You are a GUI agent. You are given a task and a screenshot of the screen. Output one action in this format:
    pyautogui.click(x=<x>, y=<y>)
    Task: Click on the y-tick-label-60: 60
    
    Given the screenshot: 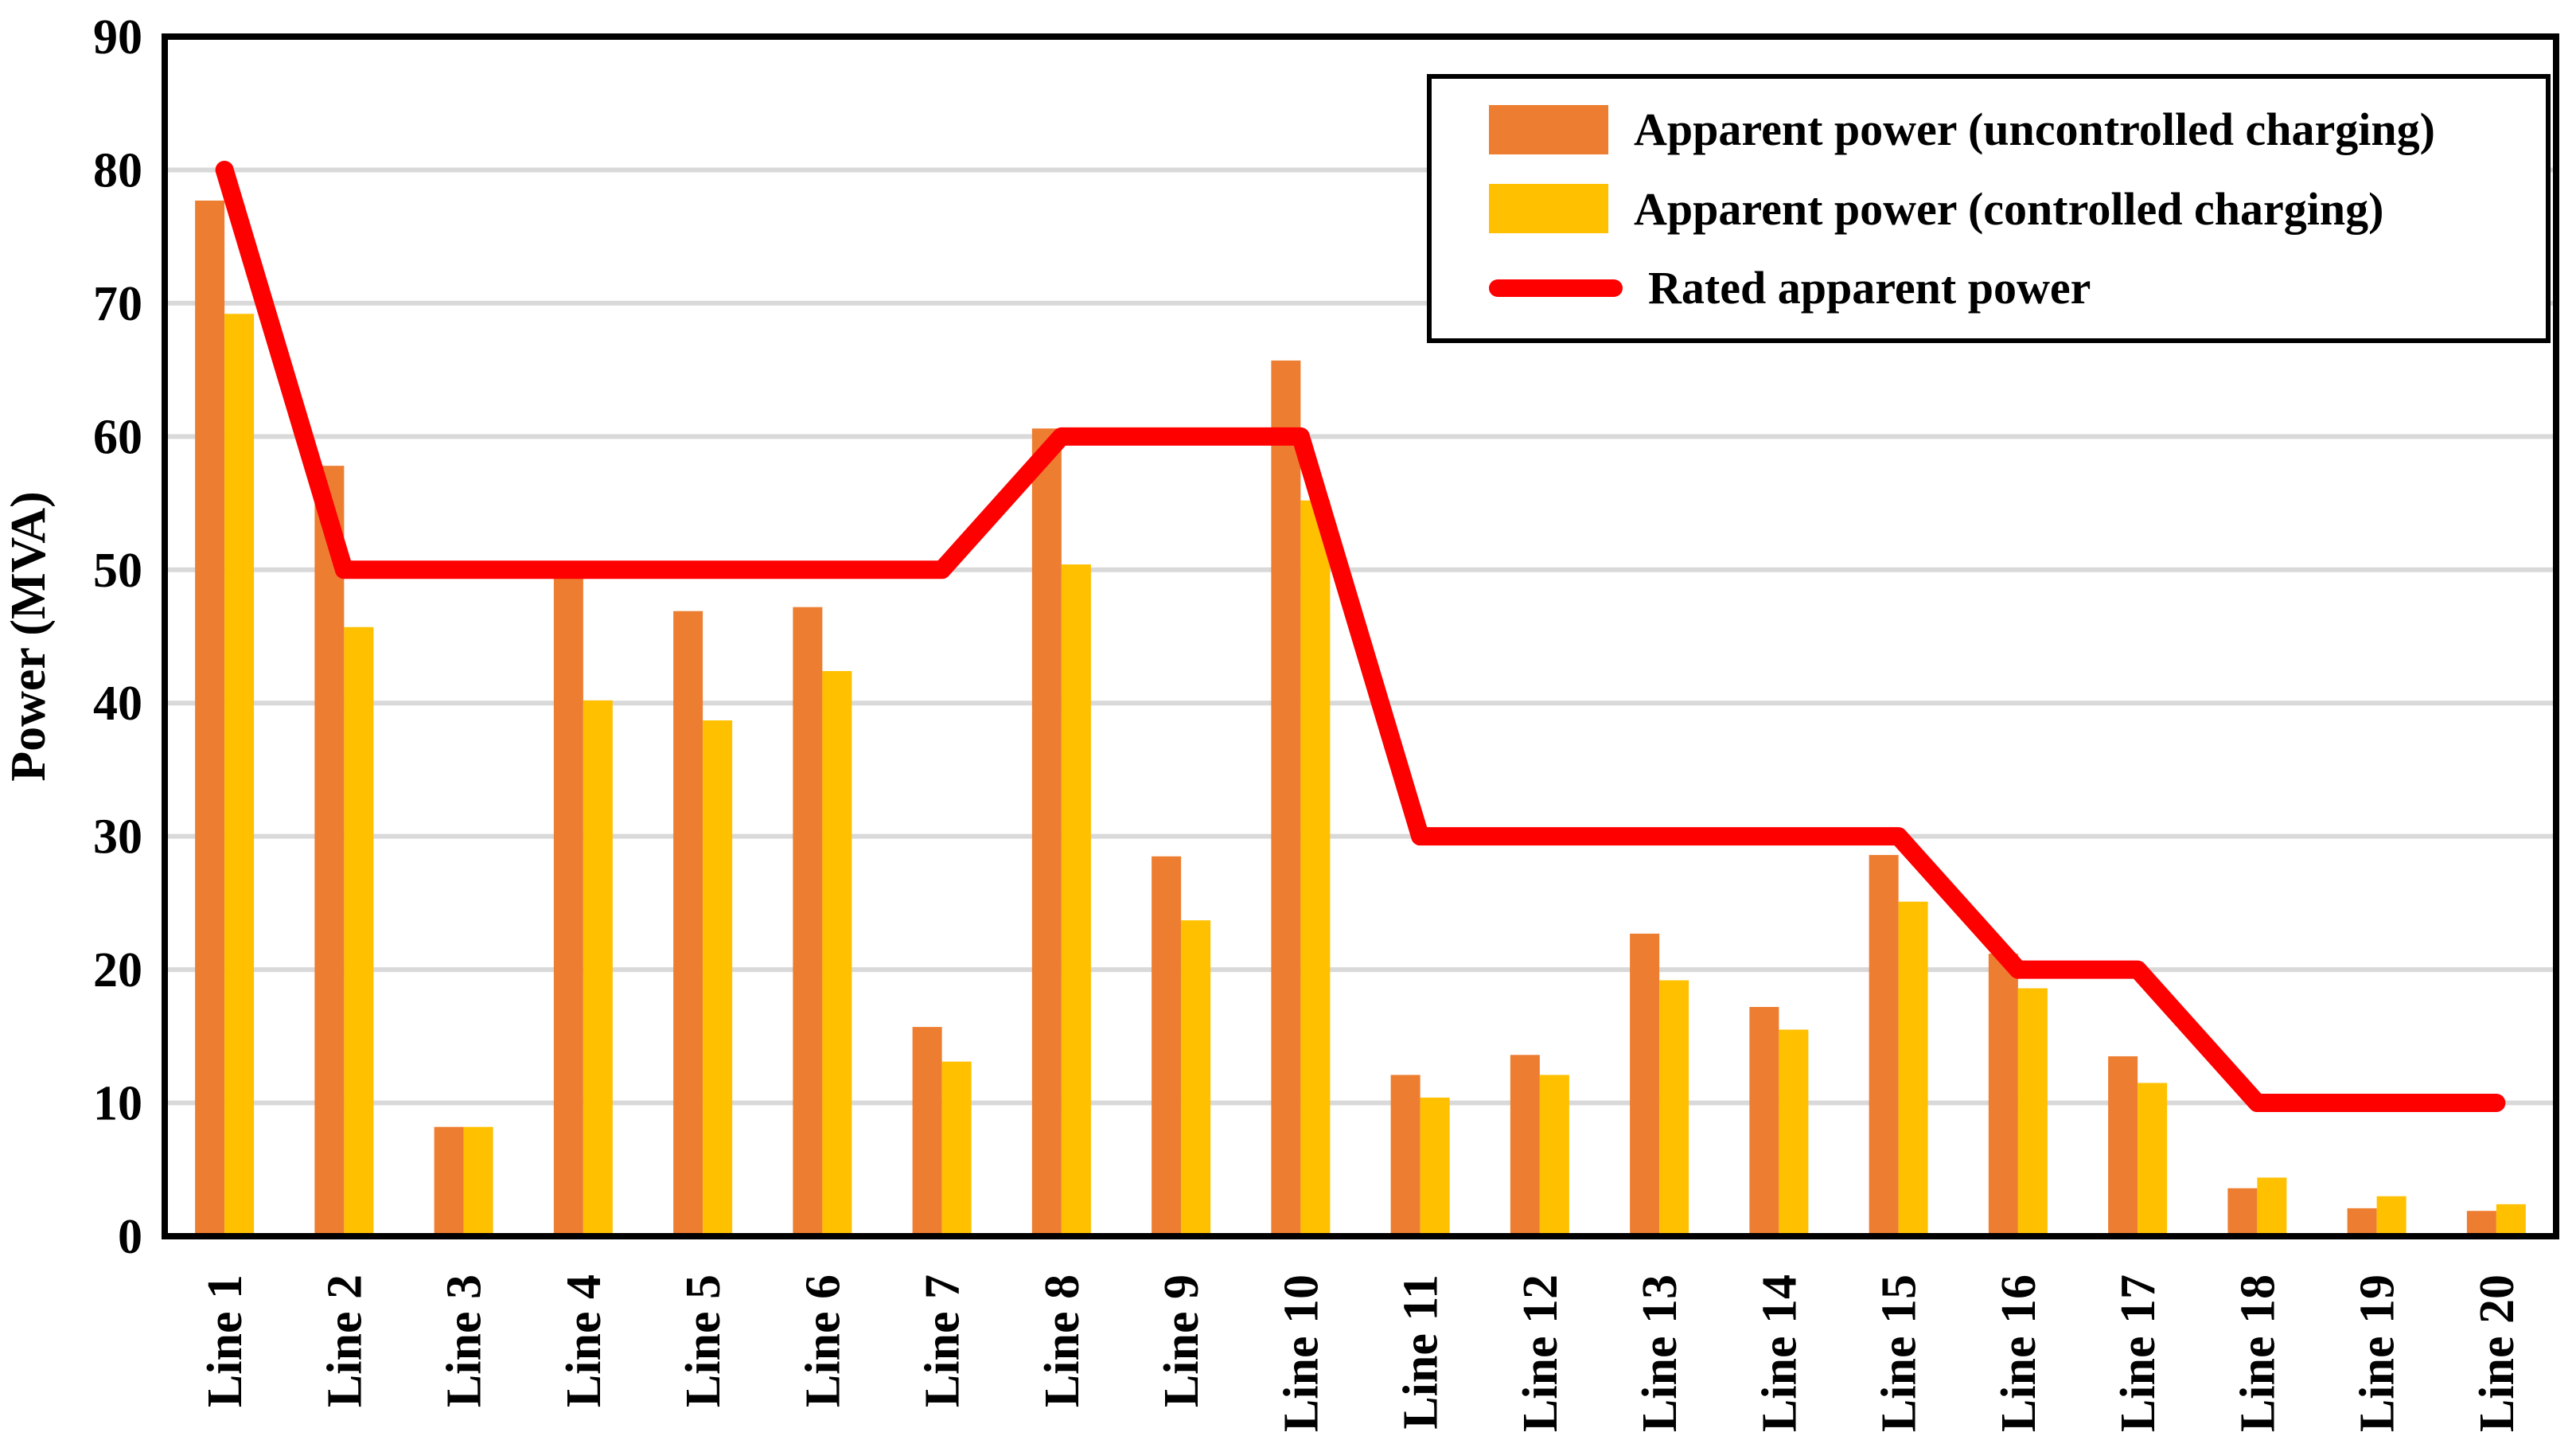 What is the action you would take?
    pyautogui.click(x=117, y=437)
    